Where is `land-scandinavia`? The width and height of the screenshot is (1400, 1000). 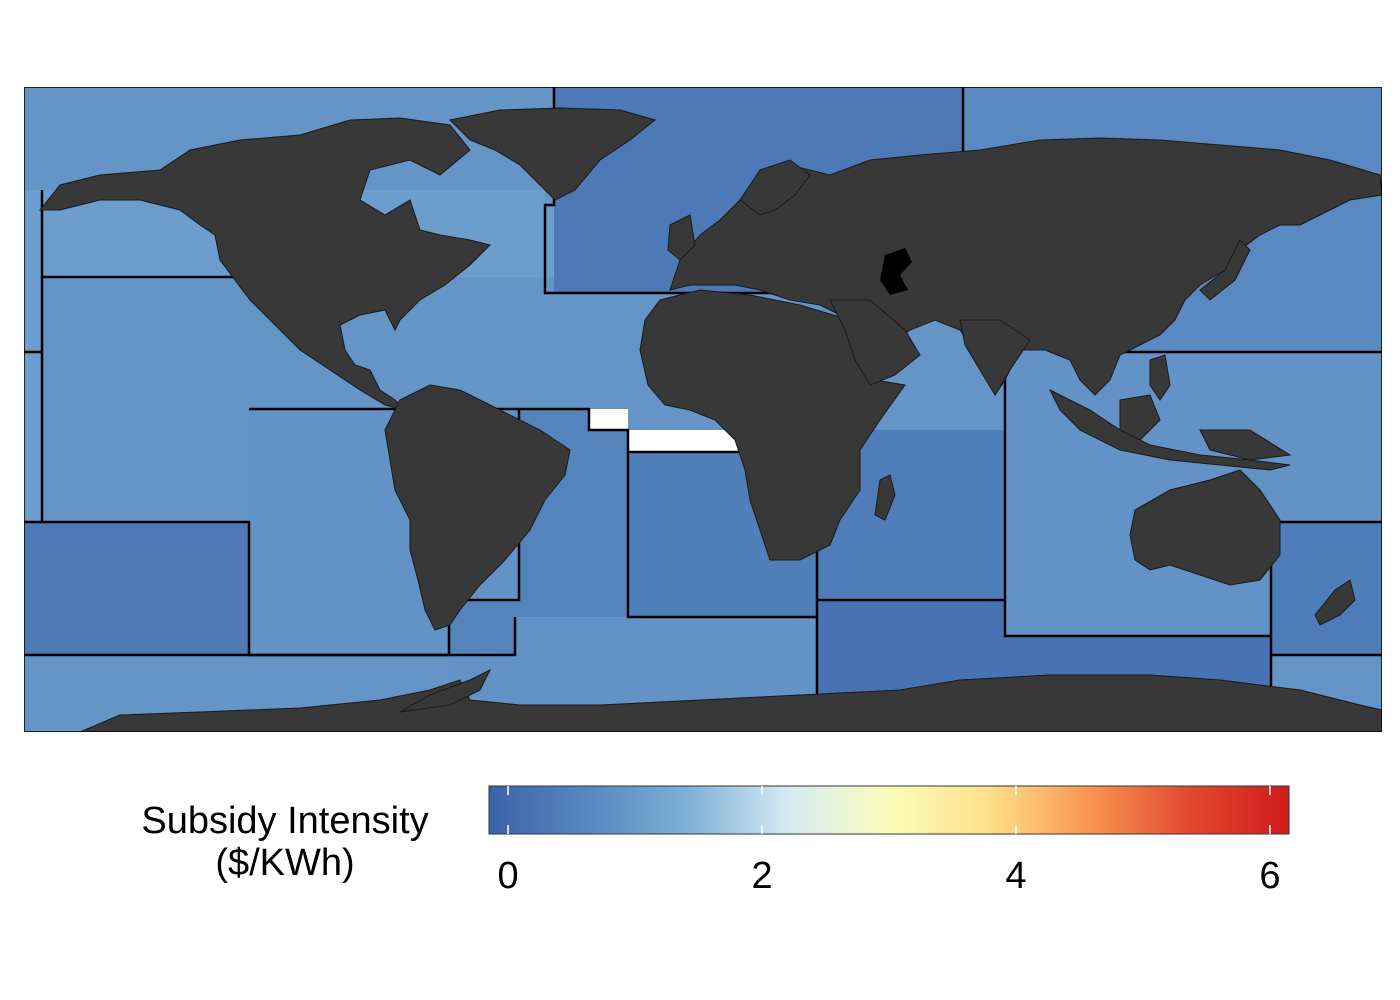
land-scandinavia is located at coordinates (775, 187).